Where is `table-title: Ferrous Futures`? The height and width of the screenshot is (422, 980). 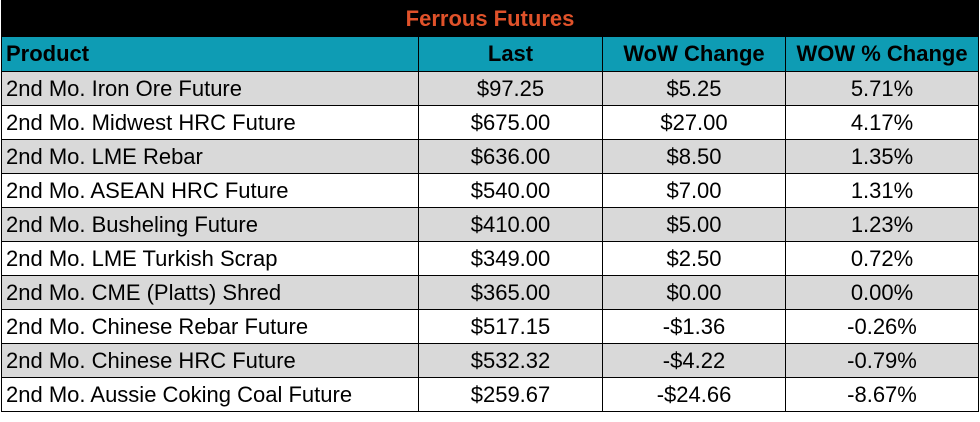 table-title: Ferrous Futures is located at coordinates (490, 18).